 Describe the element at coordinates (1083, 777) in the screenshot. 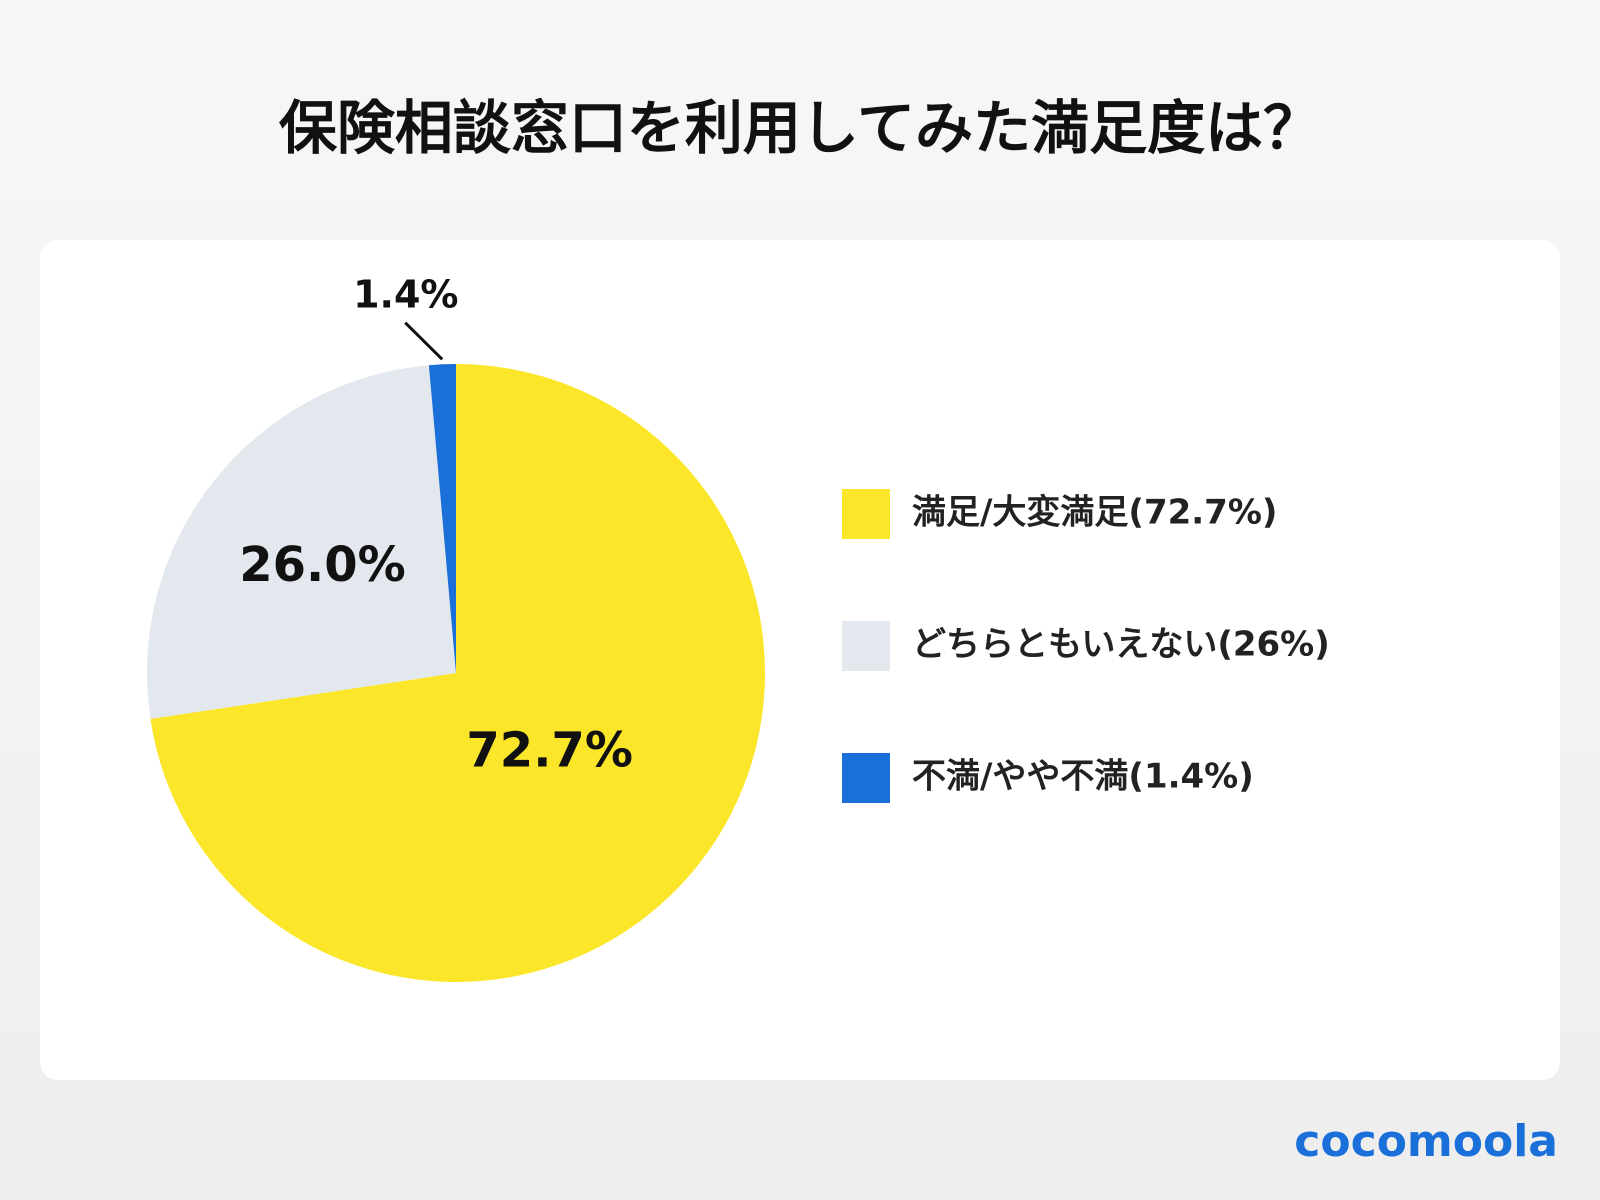

I see `legend-label: 不満/やや不満(1.4%)` at that location.